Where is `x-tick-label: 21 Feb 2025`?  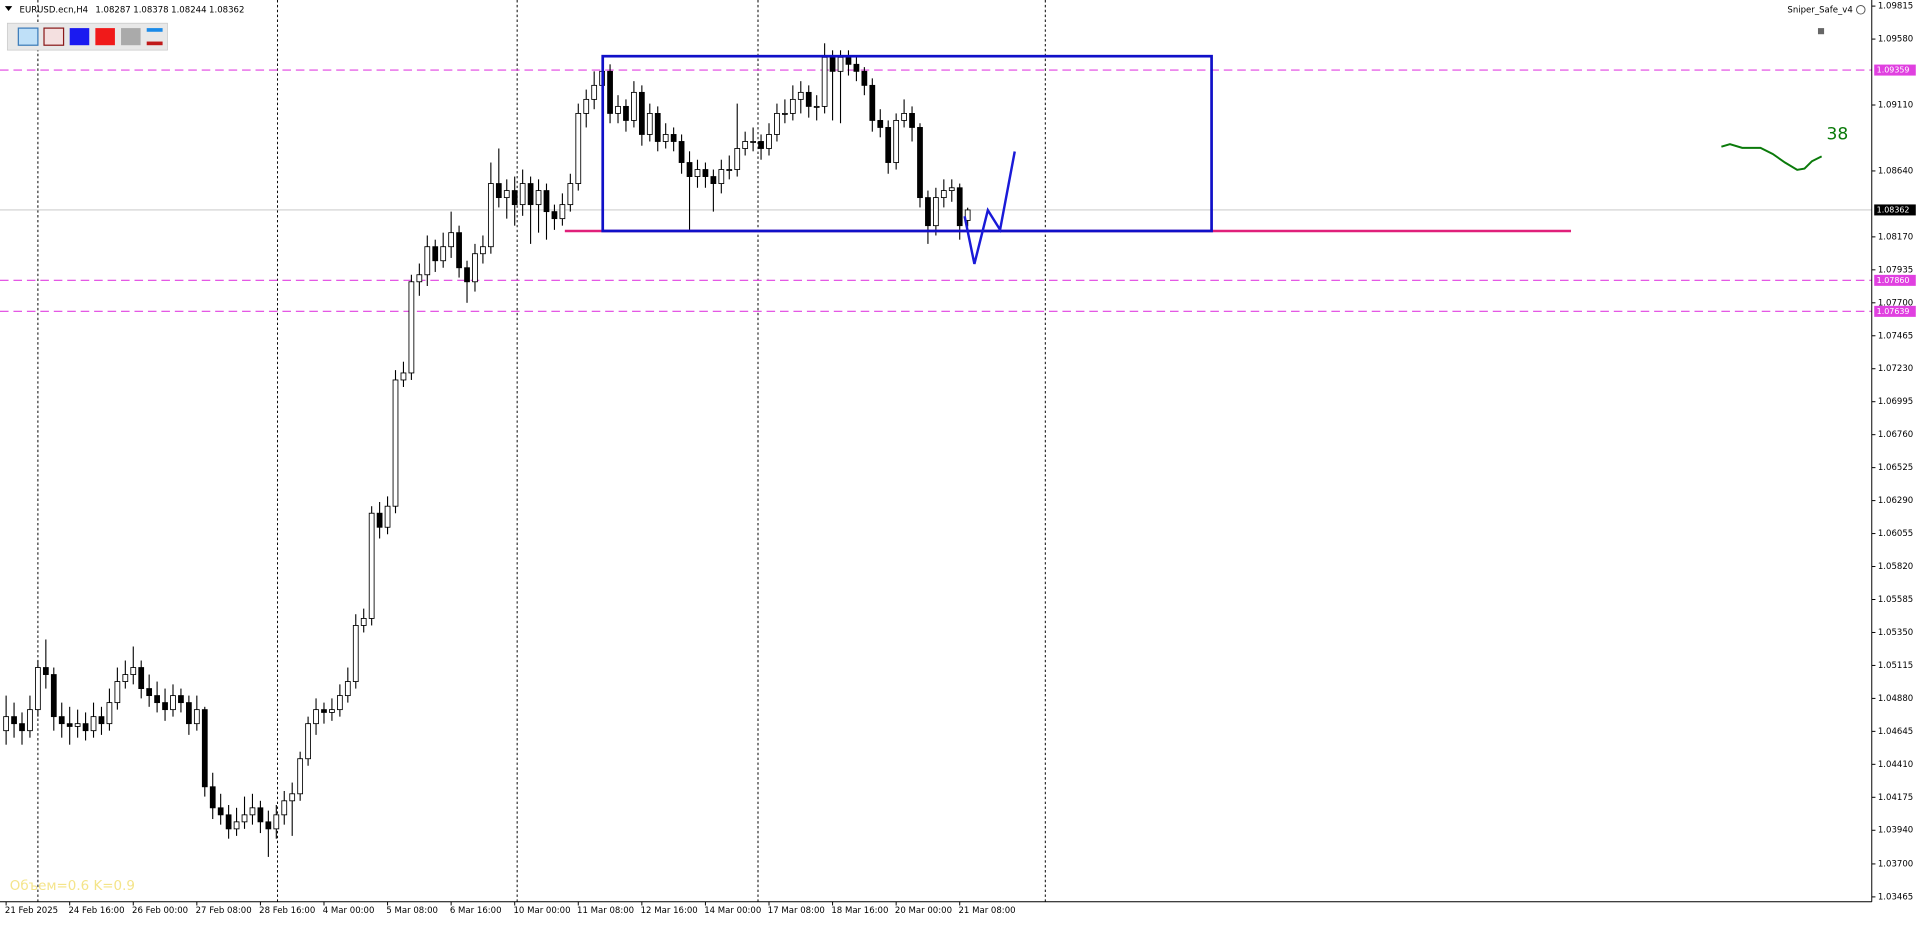 x-tick-label: 21 Feb 2025 is located at coordinates (31, 911).